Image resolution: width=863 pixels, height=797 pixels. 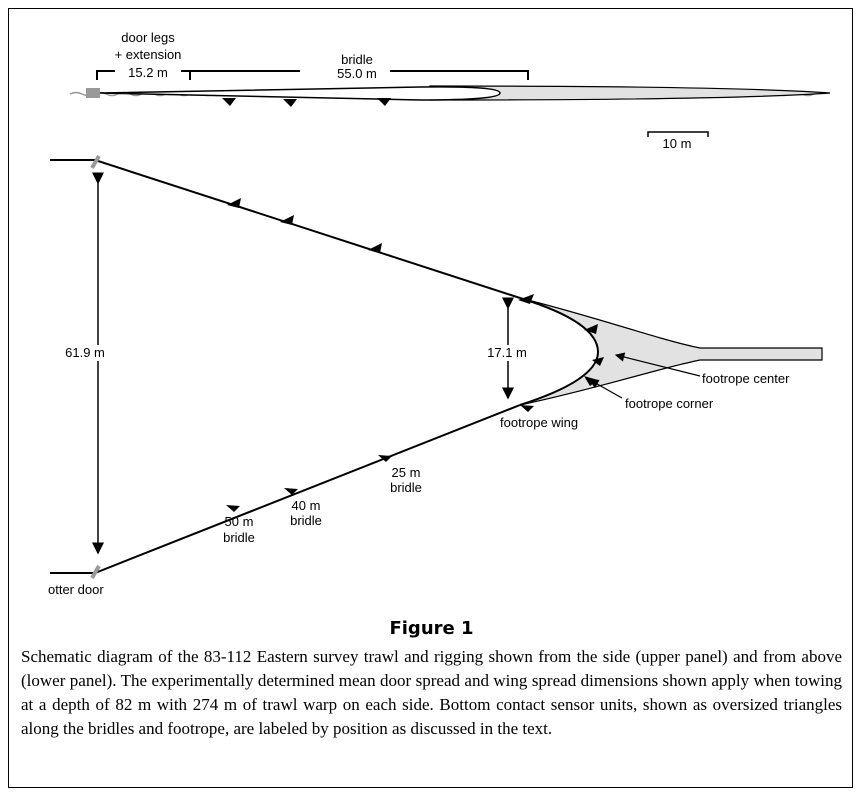 I want to click on door-side, so click(x=93, y=93).